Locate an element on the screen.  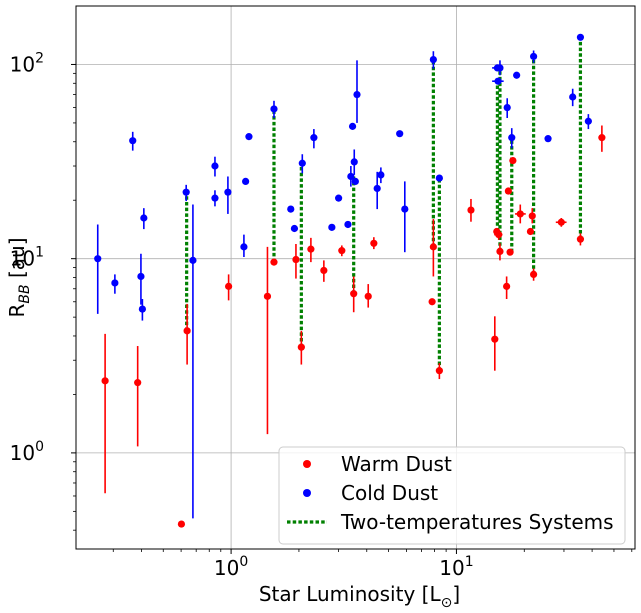
y-tick-label-exponent: 2 is located at coordinates (39, 58).